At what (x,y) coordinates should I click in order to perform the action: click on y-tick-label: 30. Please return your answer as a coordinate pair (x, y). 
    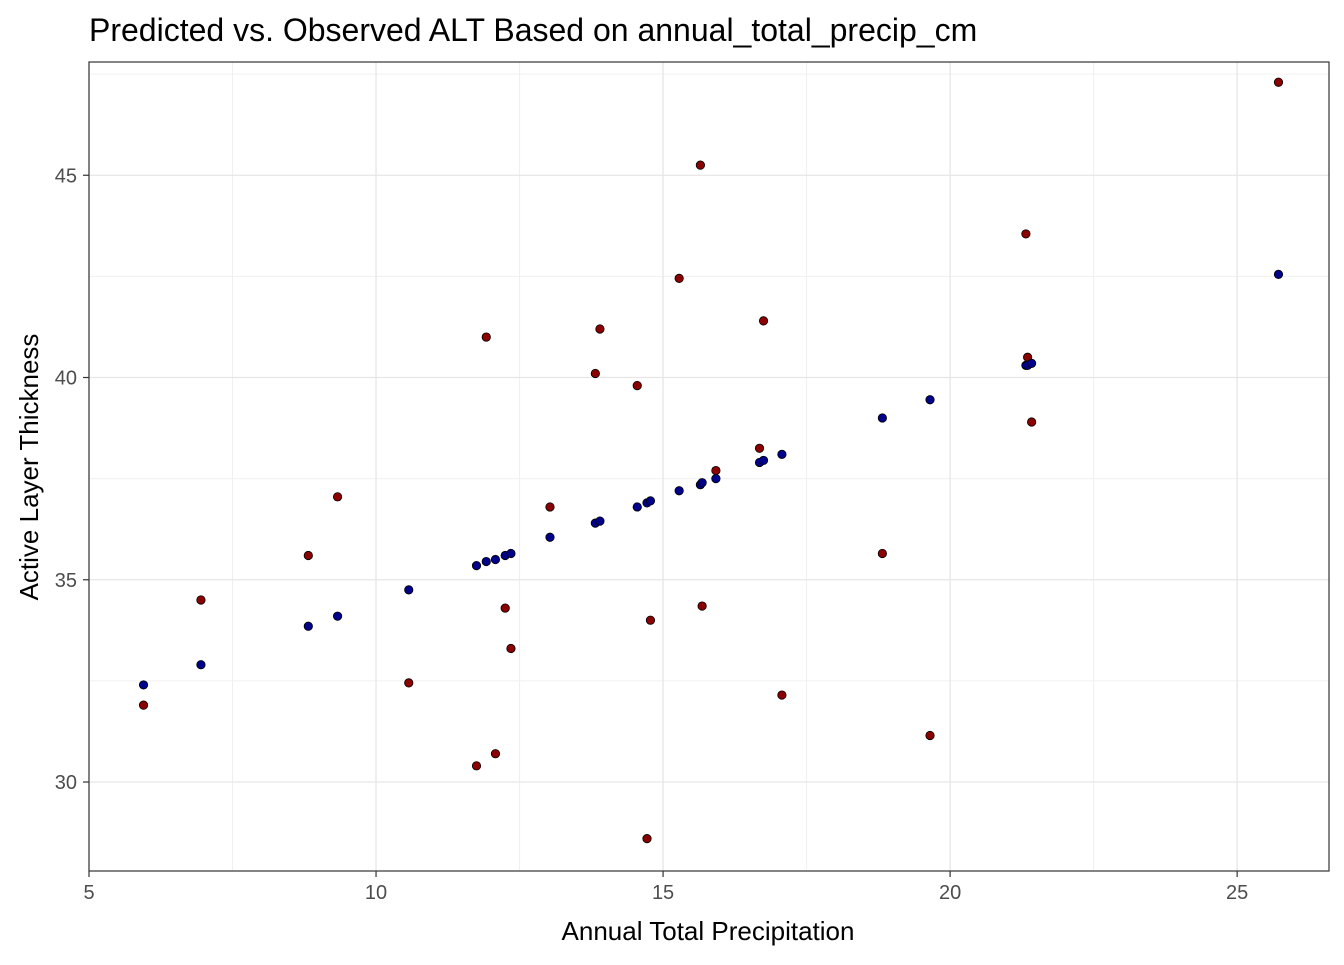
    Looking at the image, I should click on (66, 783).